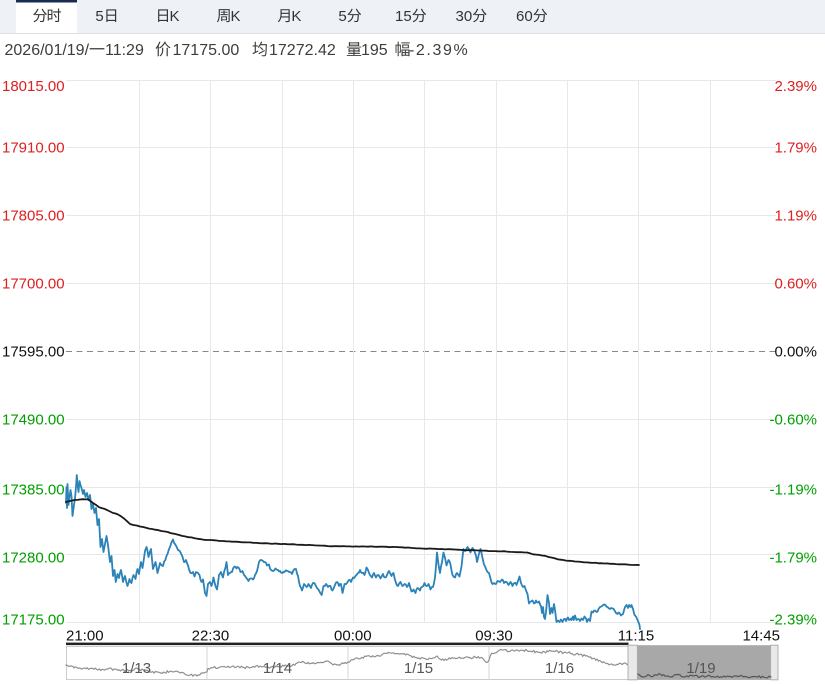  What do you see at coordinates (559, 668) in the screenshot?
I see `svg-text: 1/16` at bounding box center [559, 668].